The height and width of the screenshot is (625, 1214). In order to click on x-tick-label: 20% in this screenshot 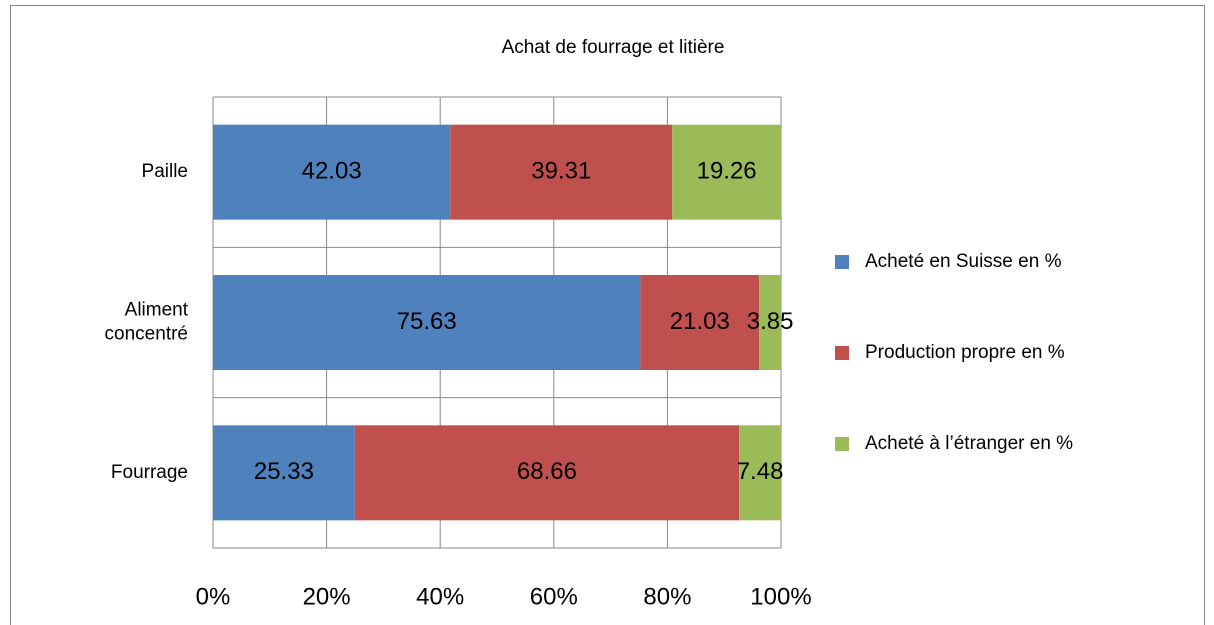, I will do `click(327, 596)`.